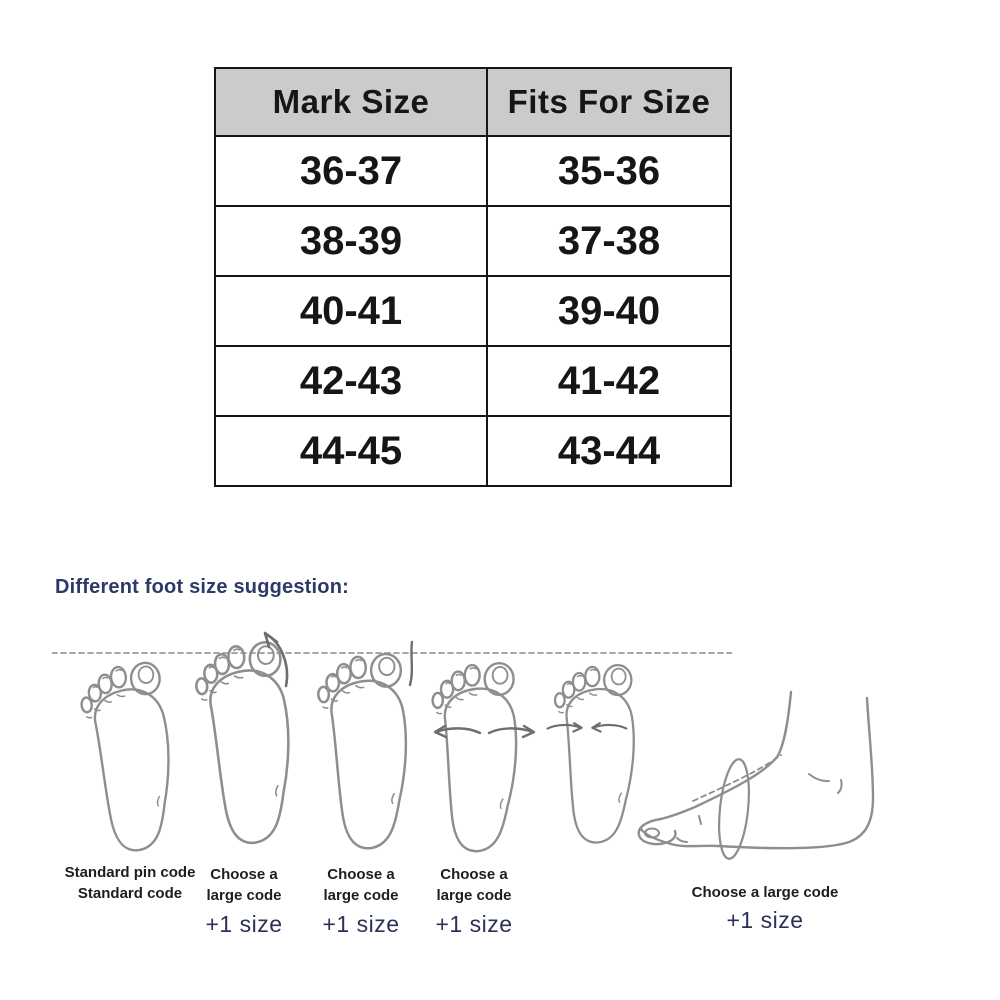 The width and height of the screenshot is (1000, 1000). Describe the element at coordinates (609, 727) in the screenshot. I see `width-arrow-inward-left-icon` at that location.